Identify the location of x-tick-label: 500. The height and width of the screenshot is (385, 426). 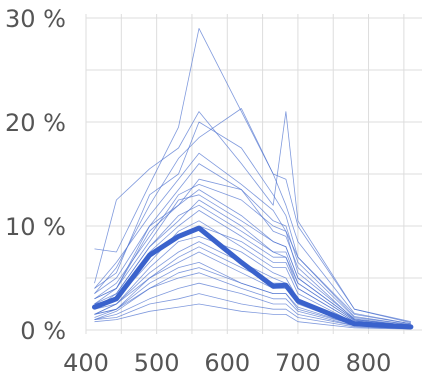
(157, 363).